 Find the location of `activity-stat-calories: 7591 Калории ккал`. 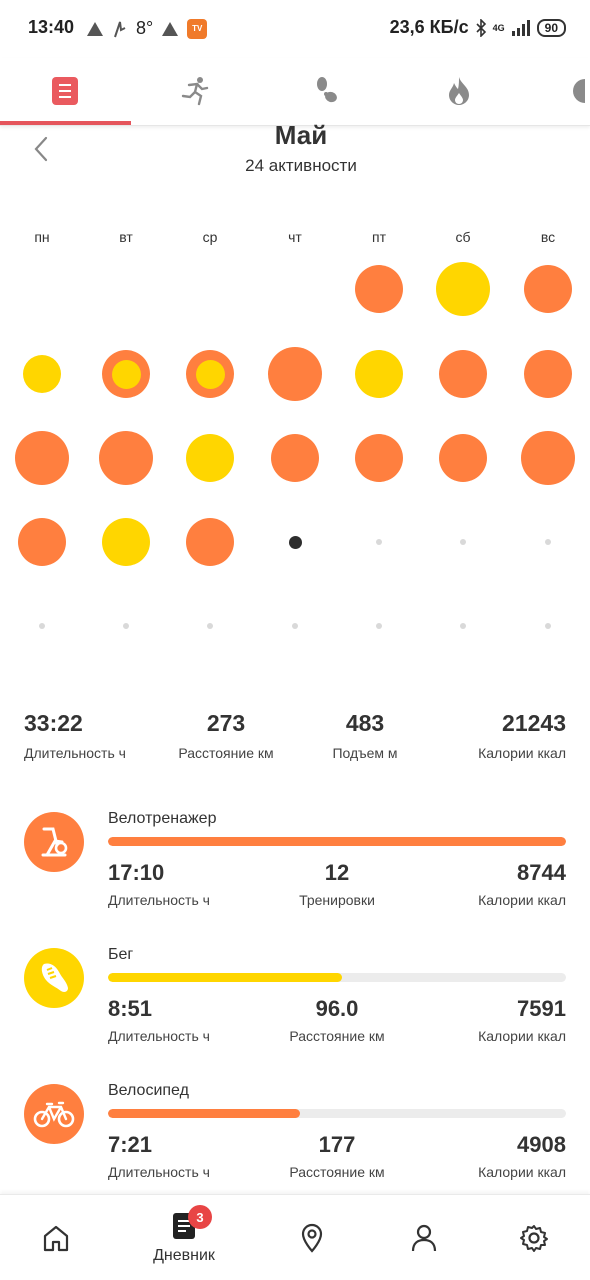

activity-stat-calories: 7591 Калории ккал is located at coordinates (522, 1020).